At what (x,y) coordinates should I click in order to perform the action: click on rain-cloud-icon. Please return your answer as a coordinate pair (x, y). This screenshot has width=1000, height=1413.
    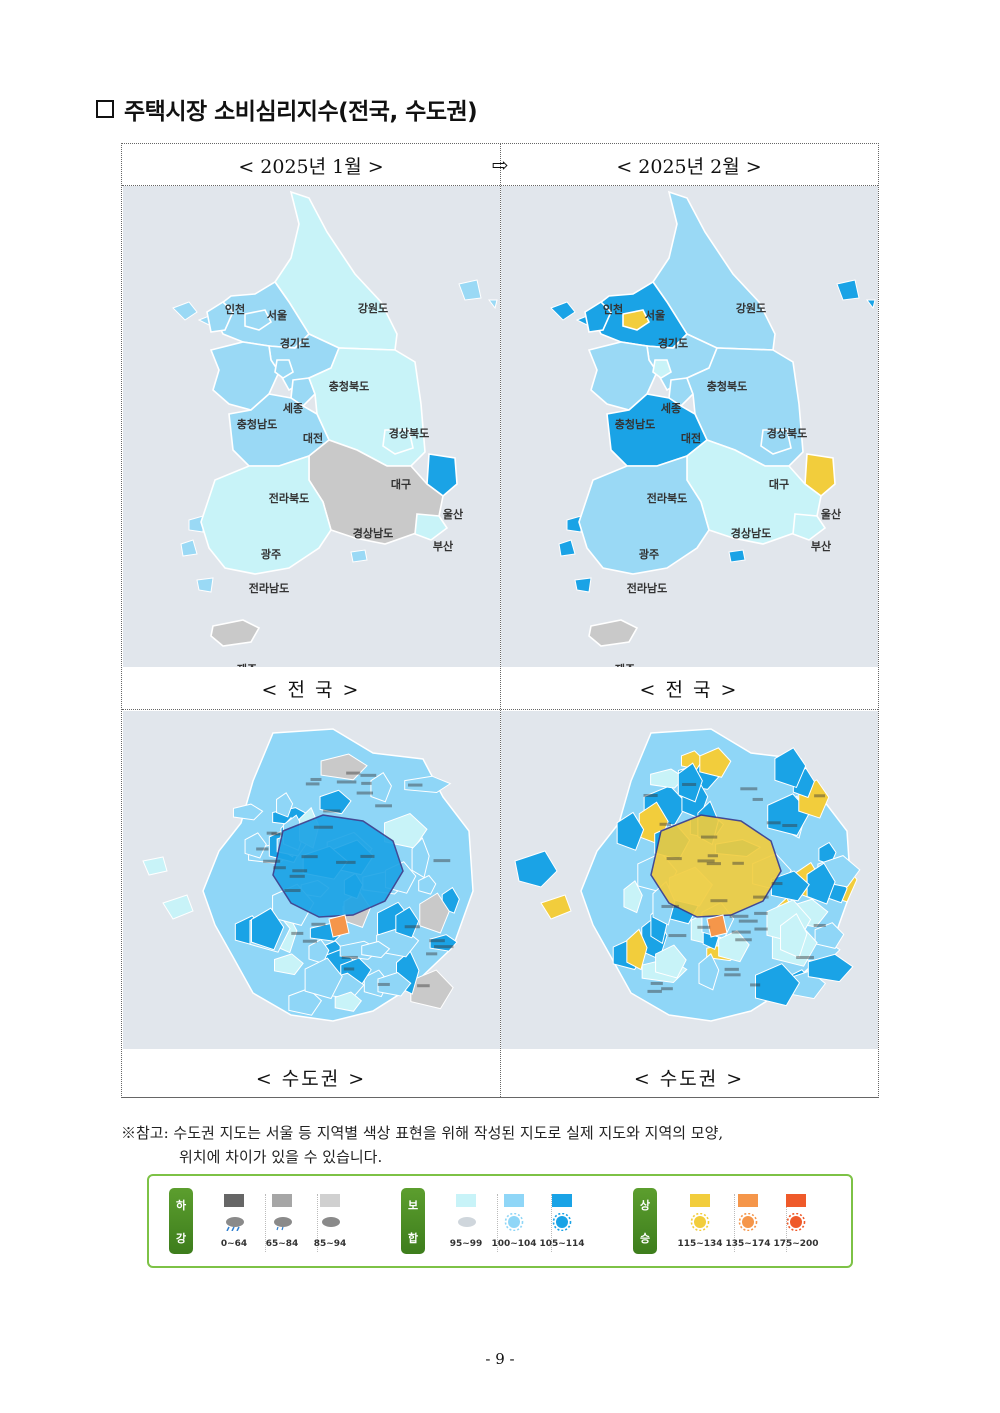
    Looking at the image, I should click on (283, 1224).